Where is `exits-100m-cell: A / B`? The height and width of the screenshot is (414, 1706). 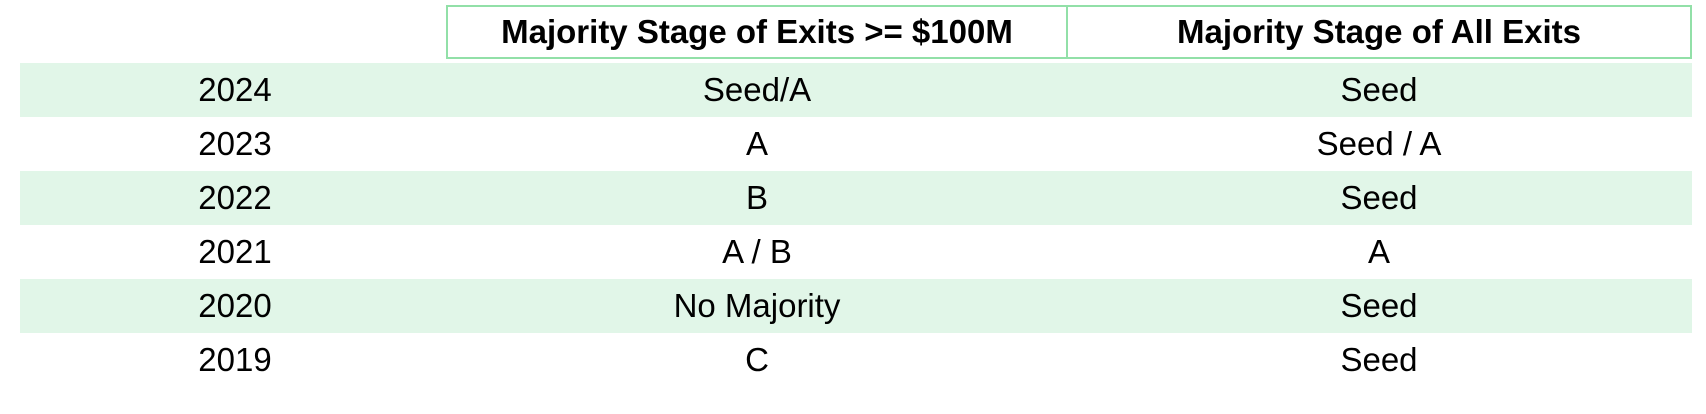 exits-100m-cell: A / B is located at coordinates (757, 251).